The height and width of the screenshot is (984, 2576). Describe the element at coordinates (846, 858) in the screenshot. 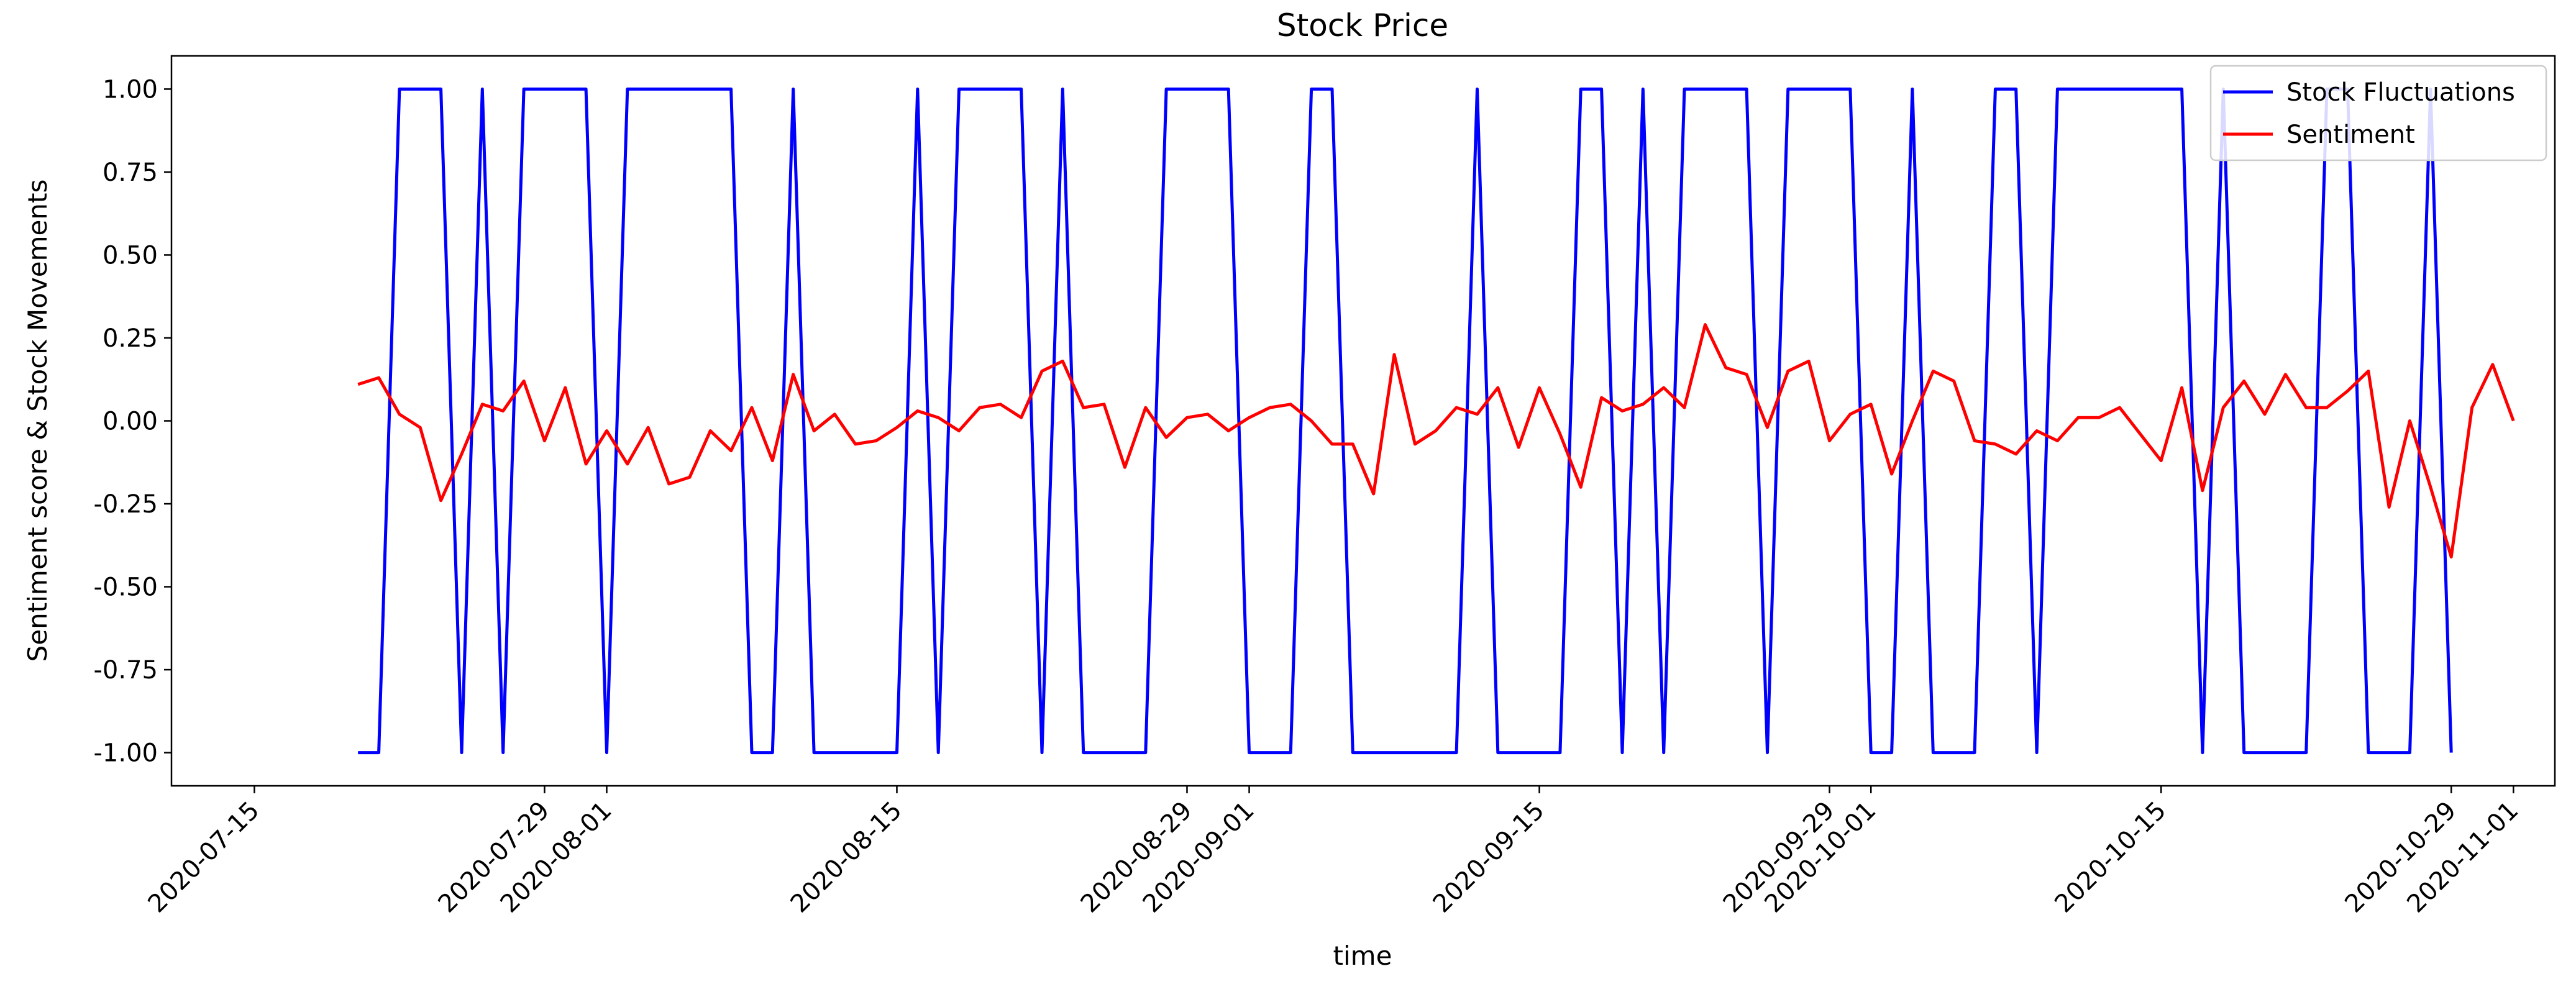

I see `x-tick-label: 2020-08-15` at that location.